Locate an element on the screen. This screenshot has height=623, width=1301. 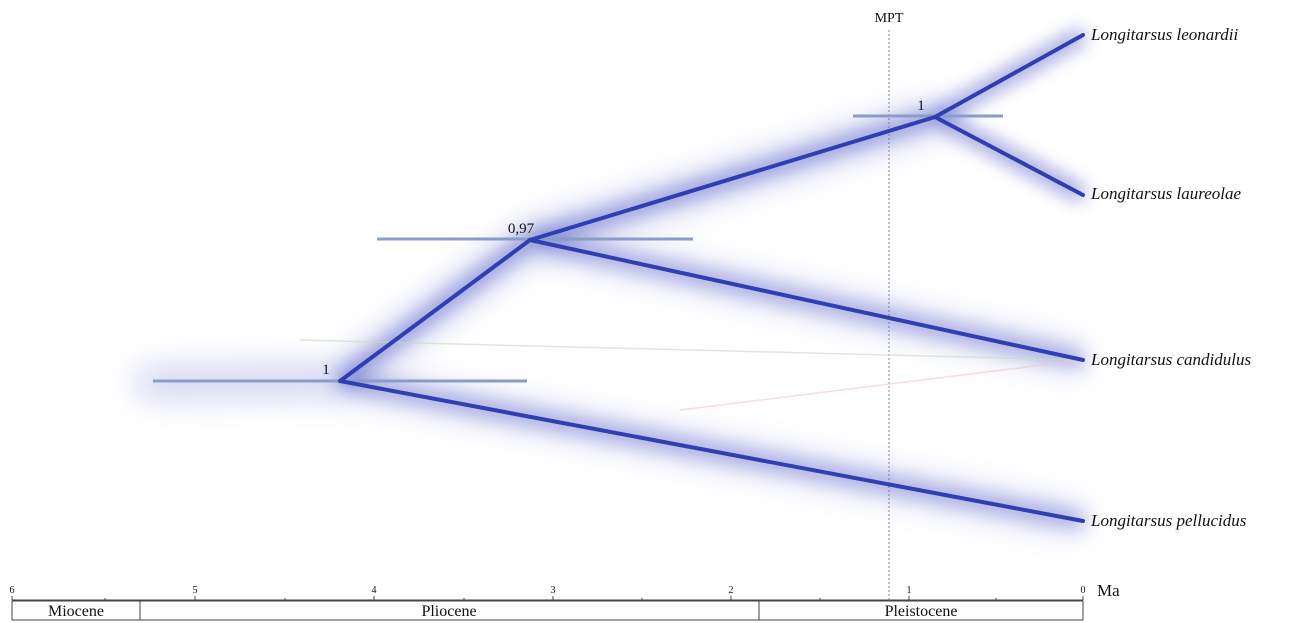
tick-label: 3 is located at coordinates (553, 590).